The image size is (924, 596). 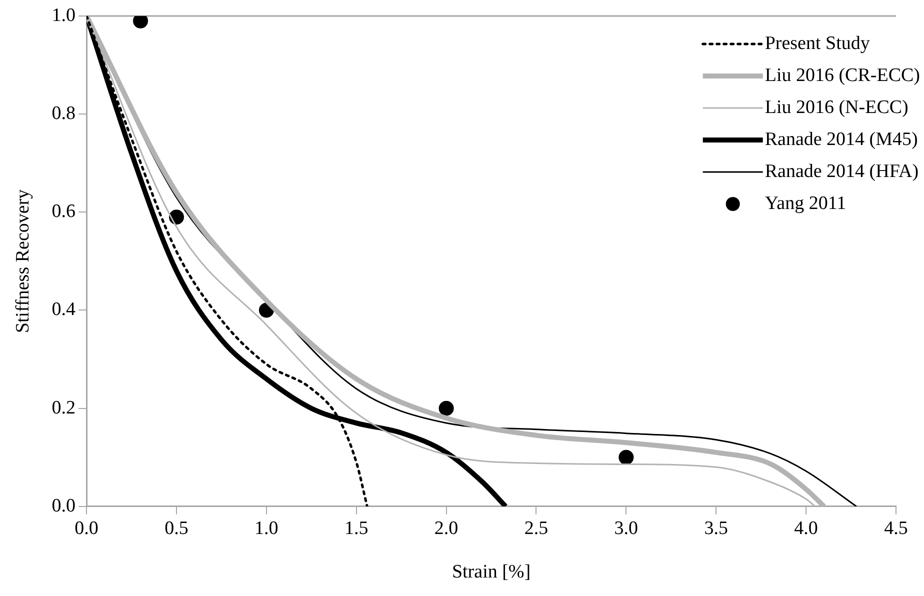 What do you see at coordinates (64, 309) in the screenshot?
I see `y-tick-label: 0.4` at bounding box center [64, 309].